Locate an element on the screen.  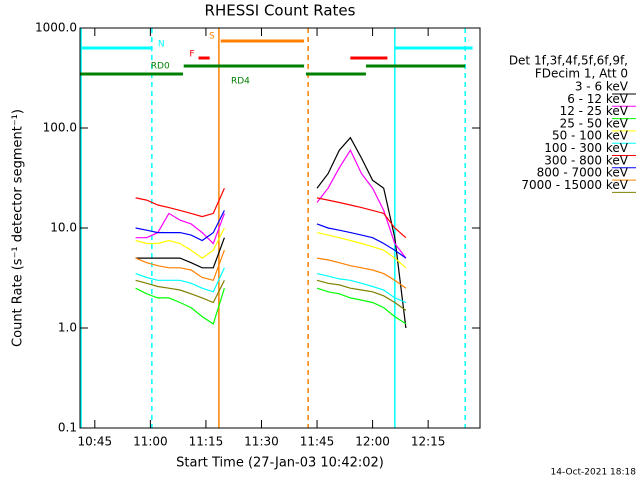
y-tick-label: 100.0 is located at coordinates (60, 128).